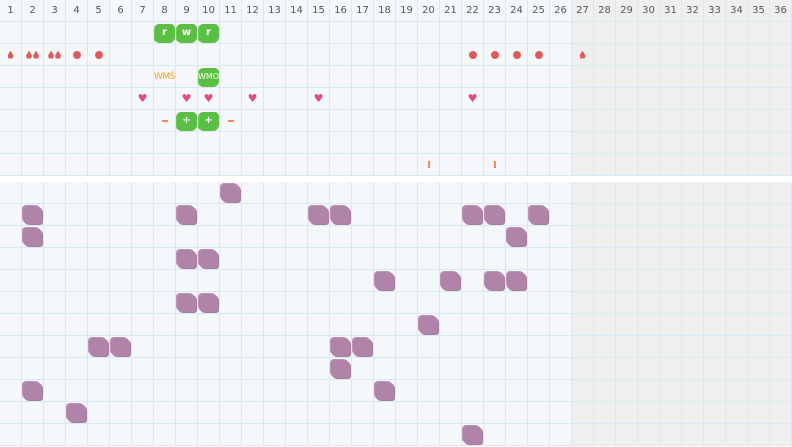  Describe the element at coordinates (54, 54) in the screenshot. I see `bleeding-drop-icon` at that location.